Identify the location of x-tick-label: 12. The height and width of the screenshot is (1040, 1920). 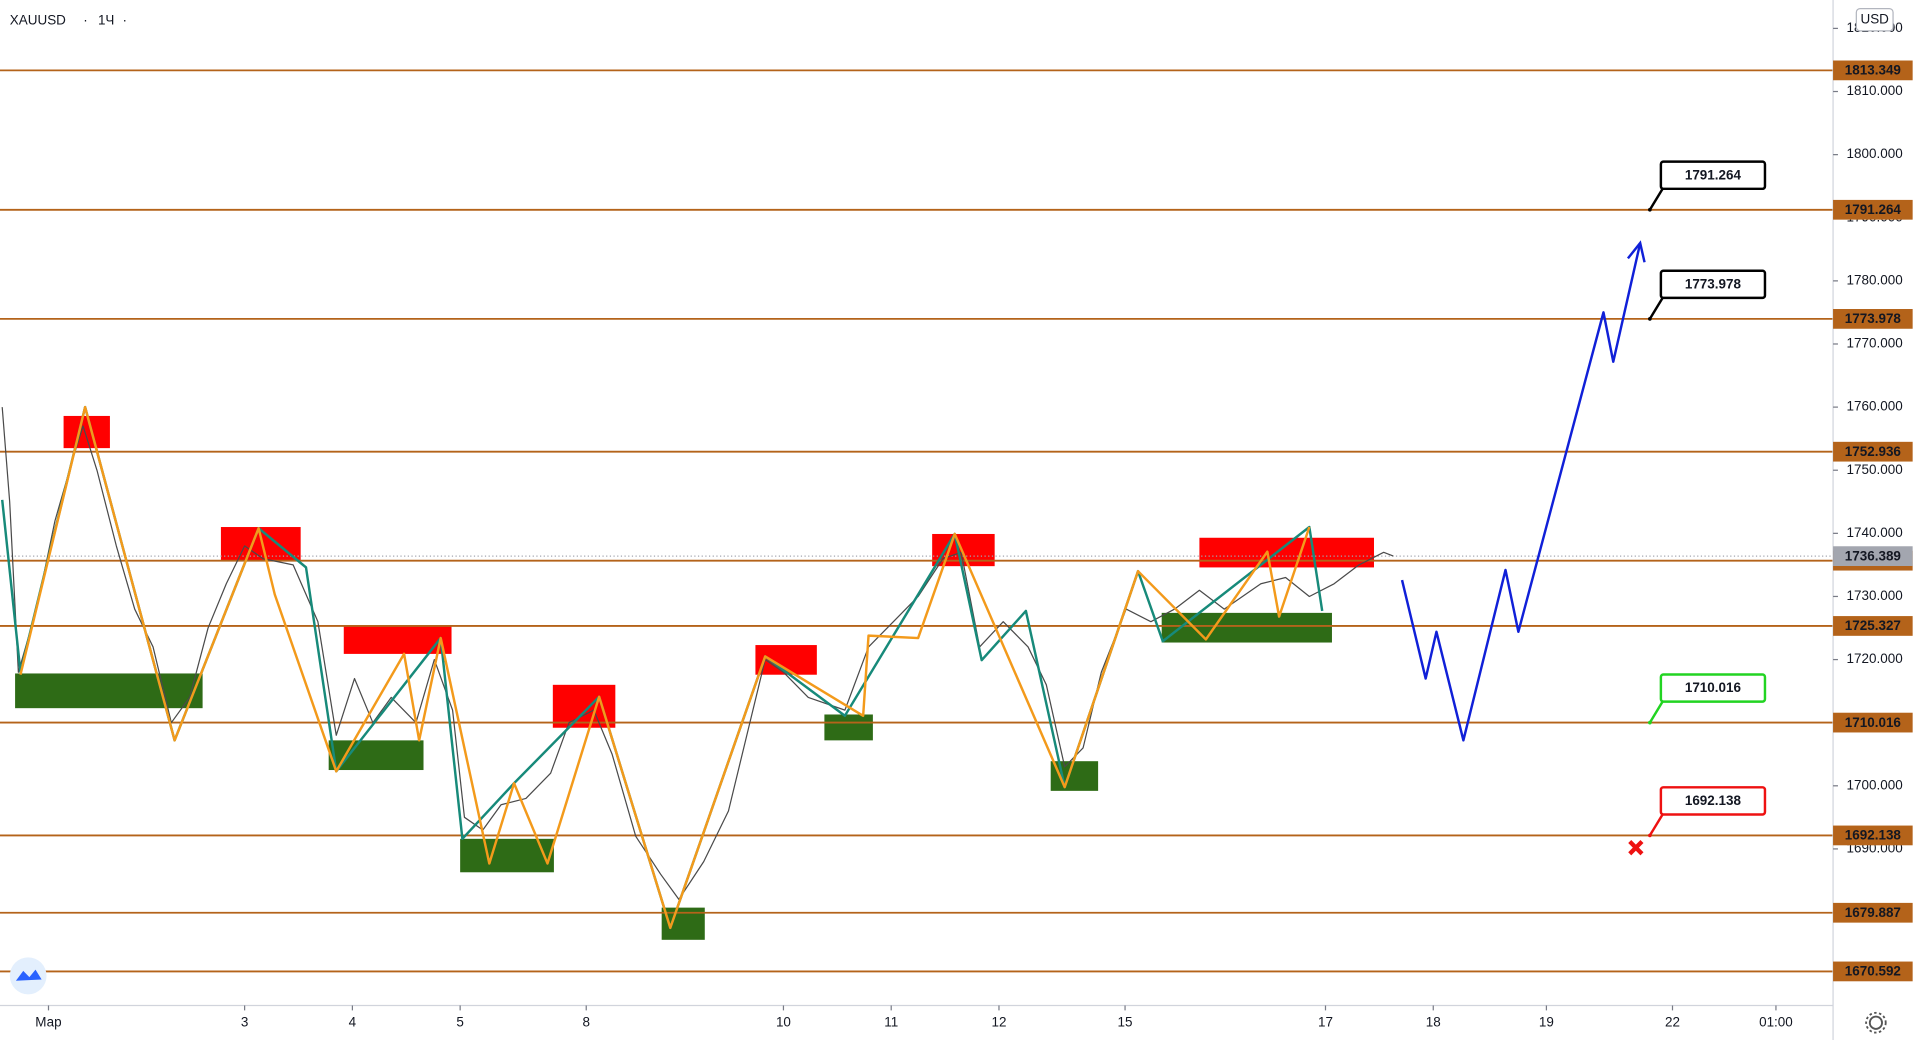
(998, 1021).